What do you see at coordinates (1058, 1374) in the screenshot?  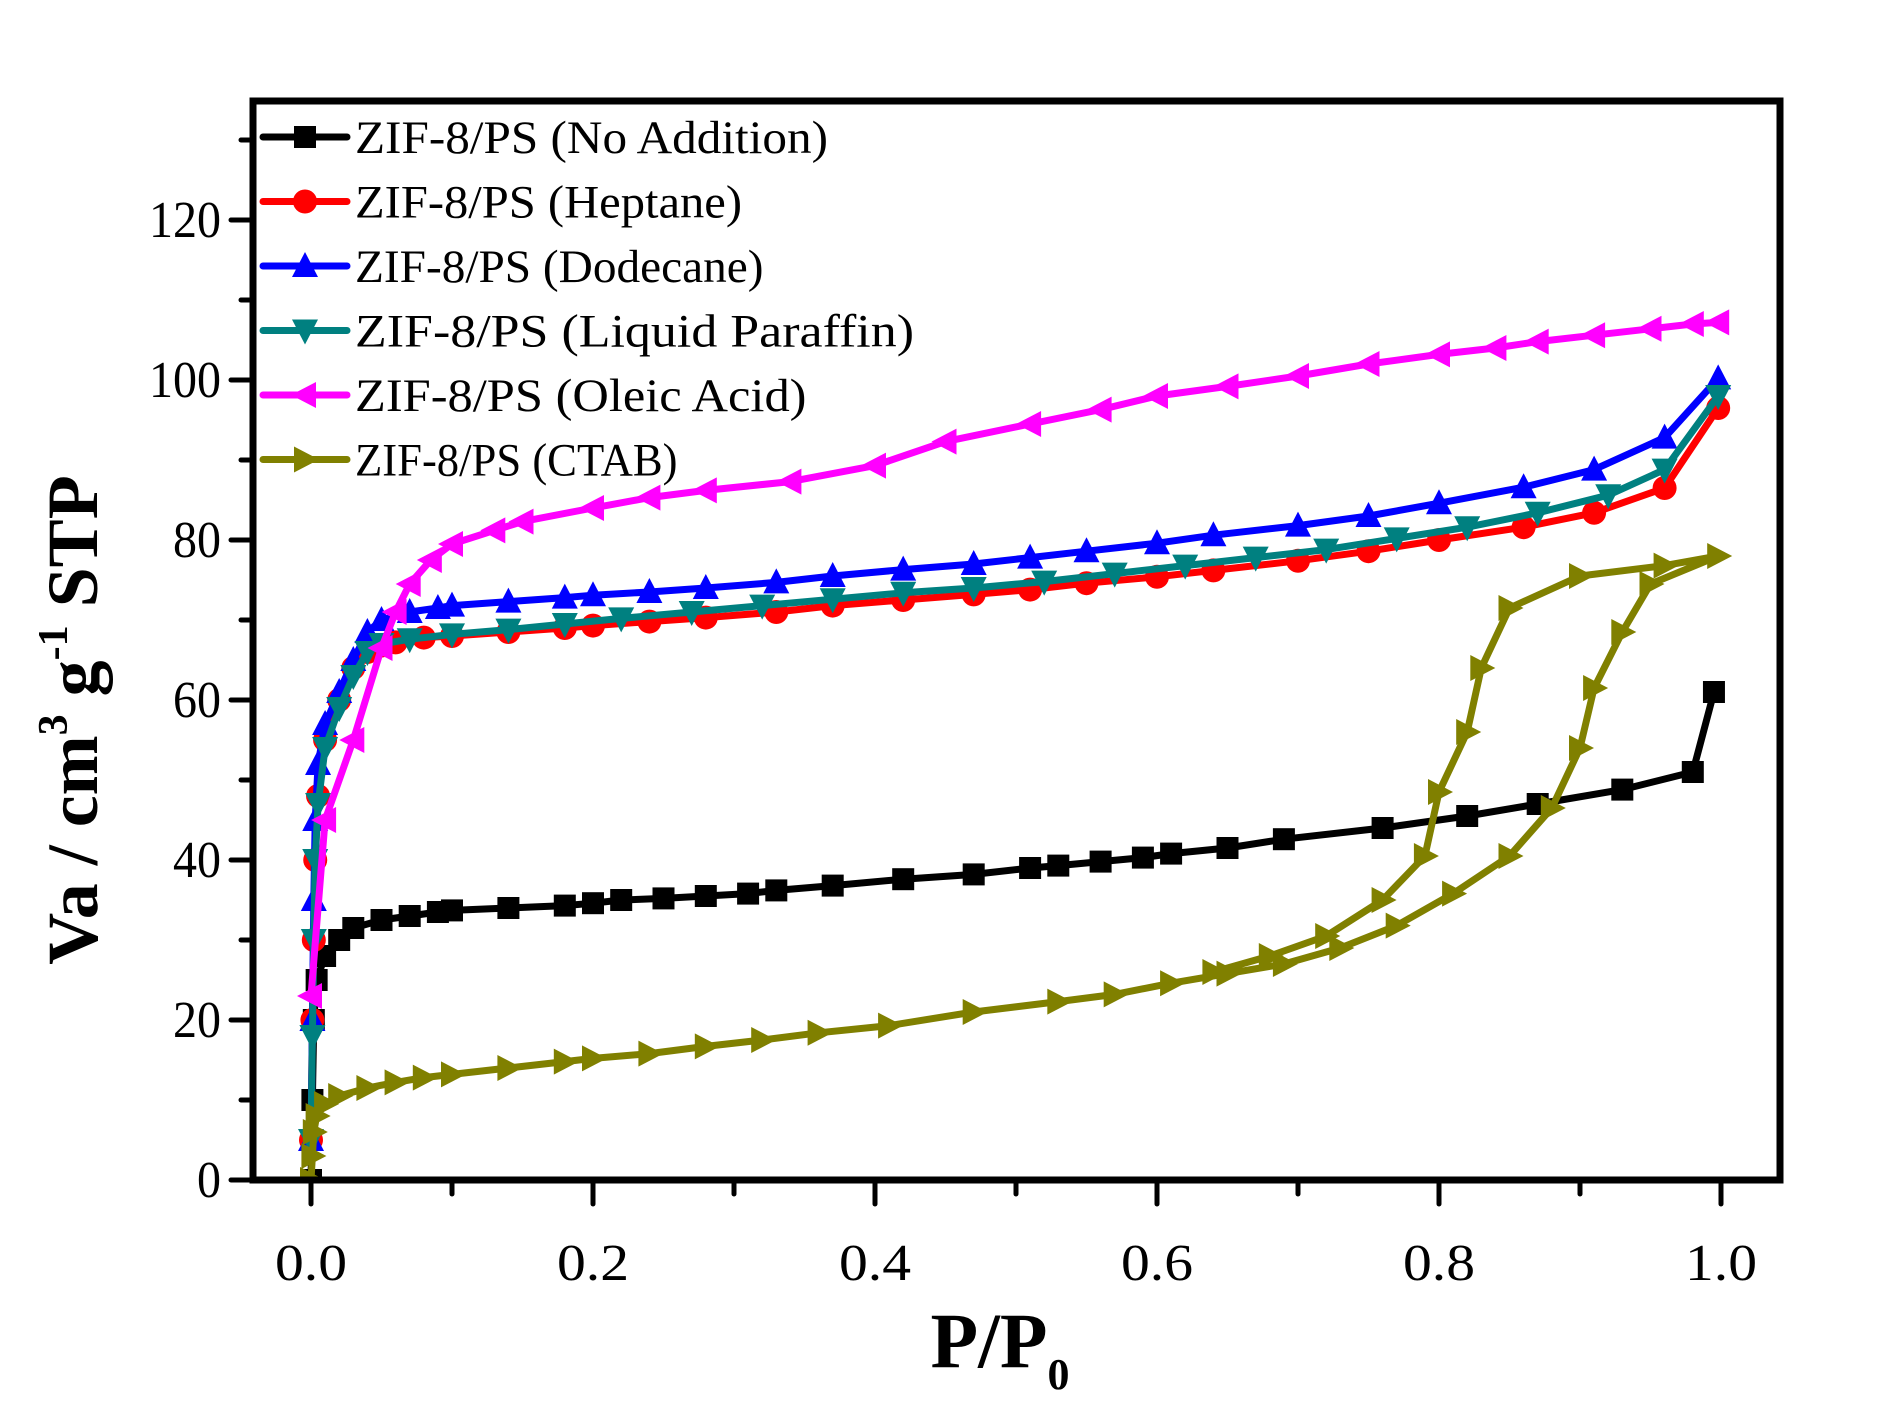 I see `x-axis-title-subscript: 0` at bounding box center [1058, 1374].